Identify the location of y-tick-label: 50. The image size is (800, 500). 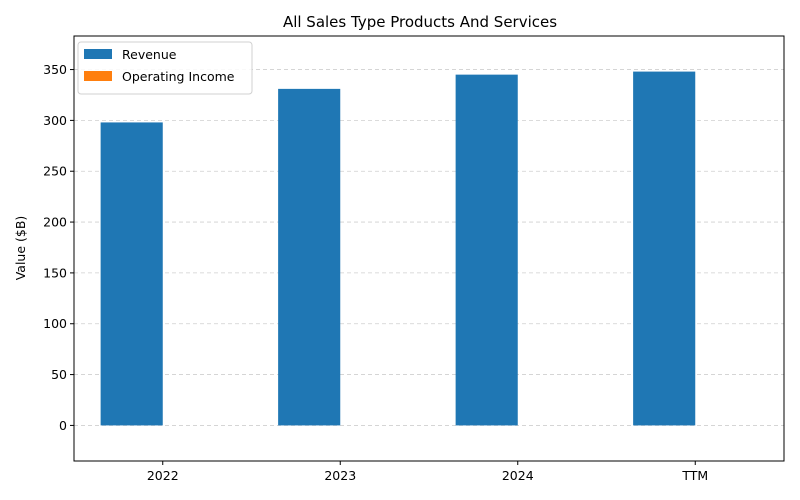
(59, 374).